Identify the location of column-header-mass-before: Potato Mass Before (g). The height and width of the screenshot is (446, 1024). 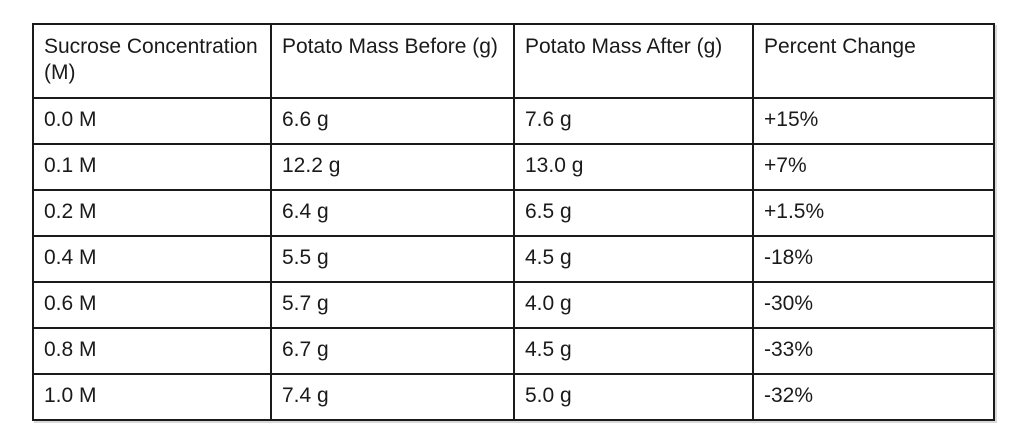
(392, 61).